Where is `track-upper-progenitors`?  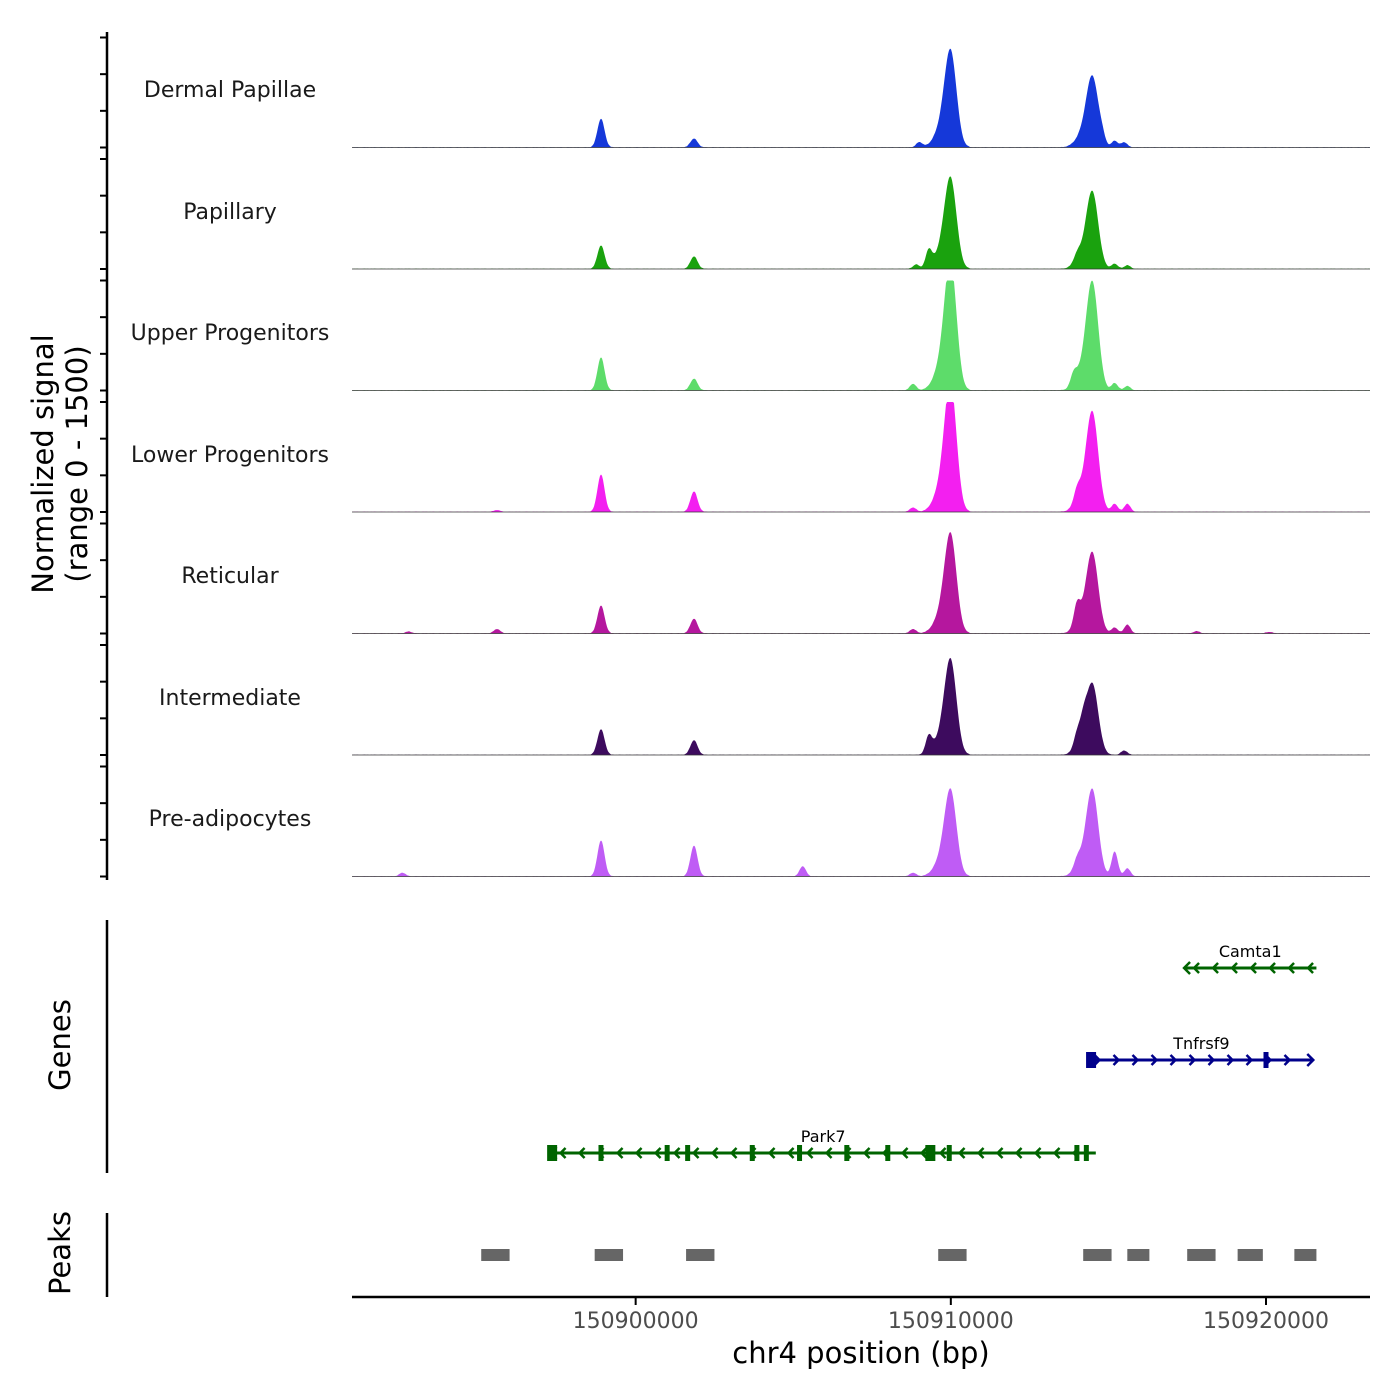
track-upper-progenitors is located at coordinates (861, 335).